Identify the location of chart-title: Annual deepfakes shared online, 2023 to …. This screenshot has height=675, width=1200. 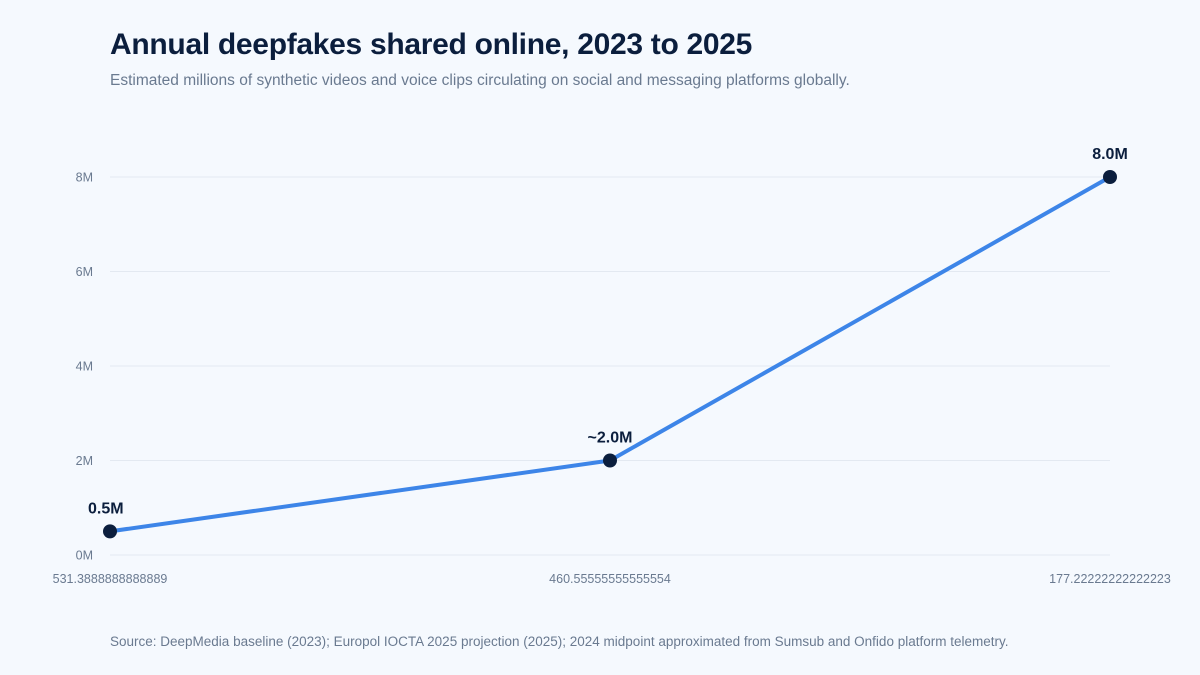
(431, 44).